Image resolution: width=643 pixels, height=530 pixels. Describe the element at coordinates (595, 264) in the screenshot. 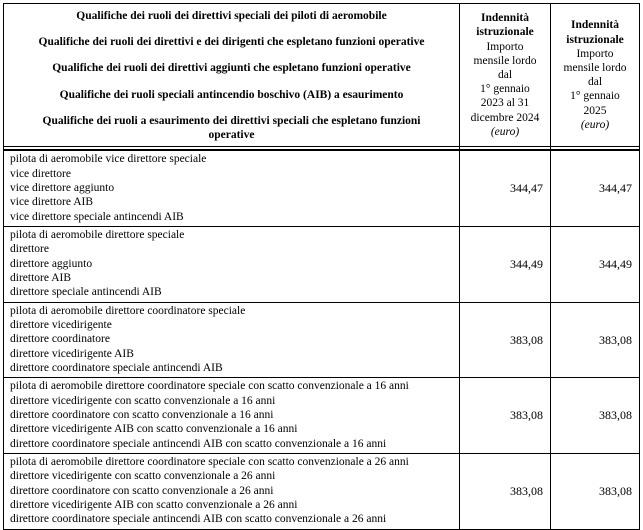

I see `value-2025-cell: 344,49` at that location.